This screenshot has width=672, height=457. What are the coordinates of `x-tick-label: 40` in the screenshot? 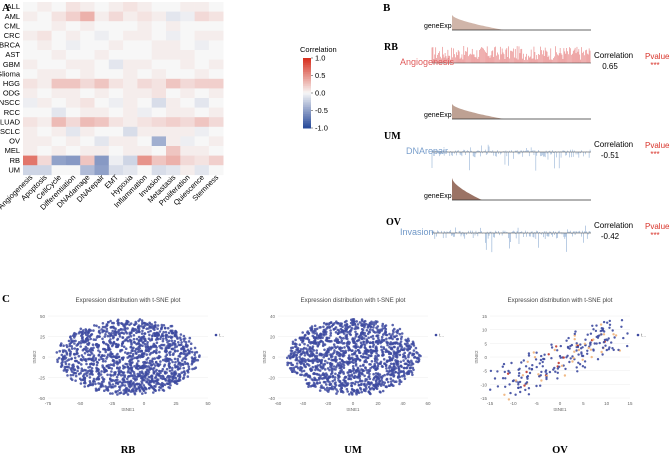 It's located at (403, 403).